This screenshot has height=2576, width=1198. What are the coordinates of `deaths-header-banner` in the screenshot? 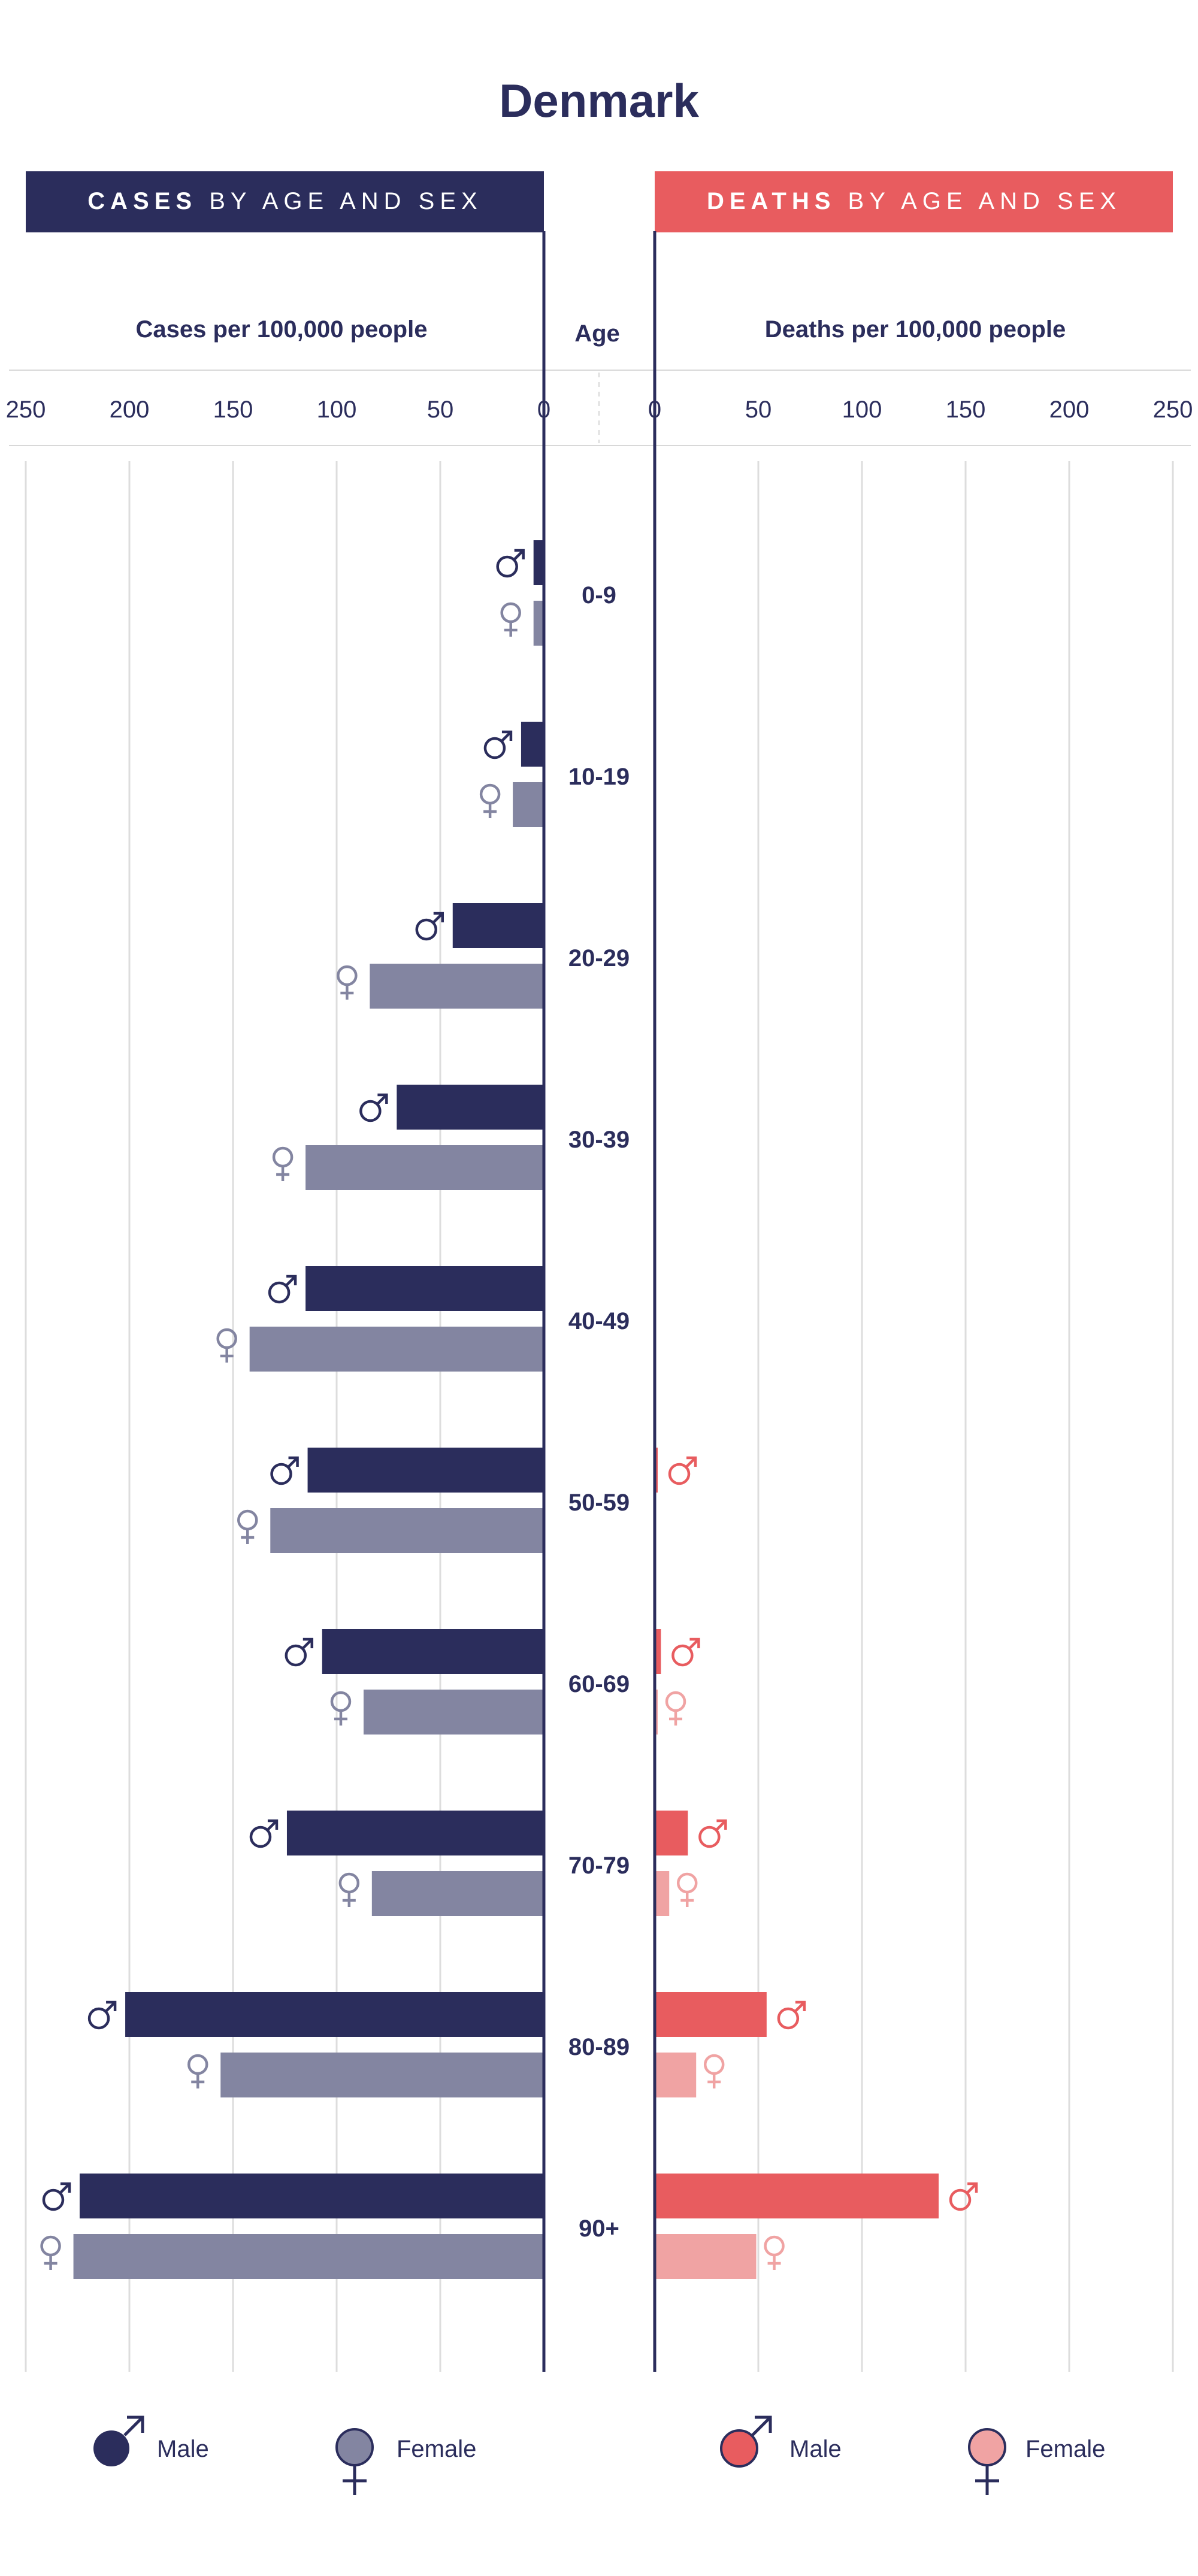 It's located at (914, 201).